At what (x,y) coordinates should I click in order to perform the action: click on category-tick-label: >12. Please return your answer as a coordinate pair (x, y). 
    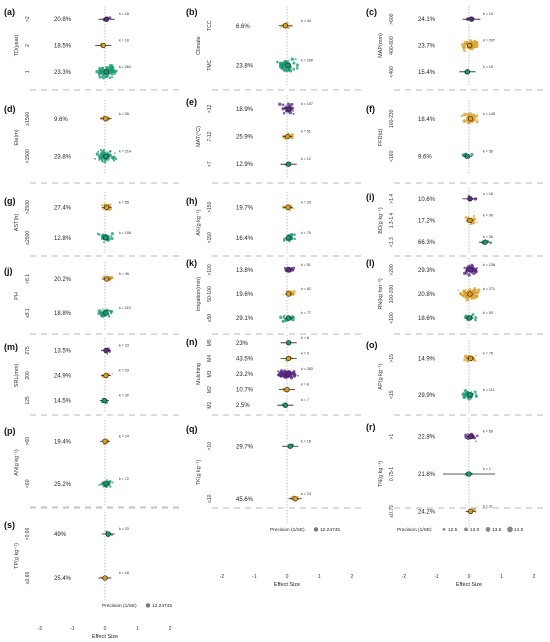
    Looking at the image, I should click on (210, 108).